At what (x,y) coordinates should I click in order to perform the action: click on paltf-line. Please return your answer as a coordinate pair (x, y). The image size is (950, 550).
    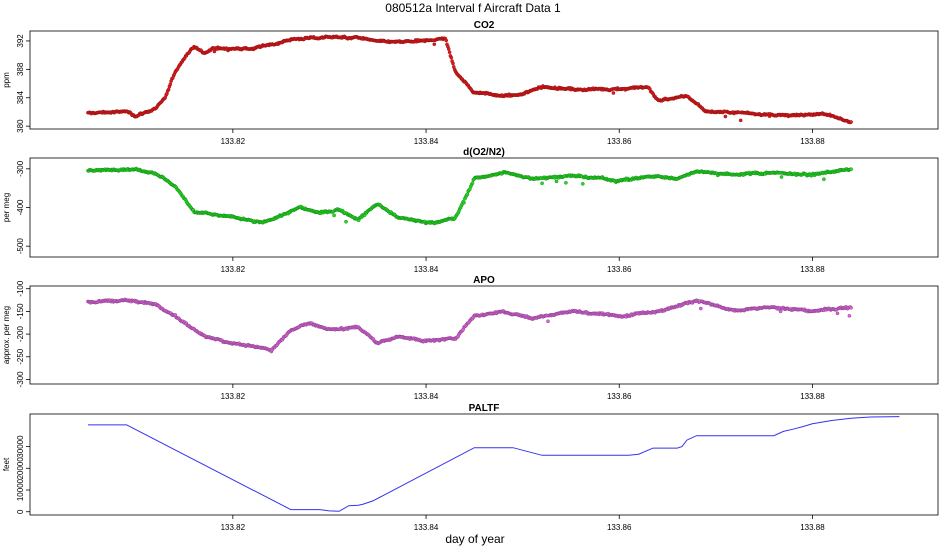
    Looking at the image, I should click on (494, 464).